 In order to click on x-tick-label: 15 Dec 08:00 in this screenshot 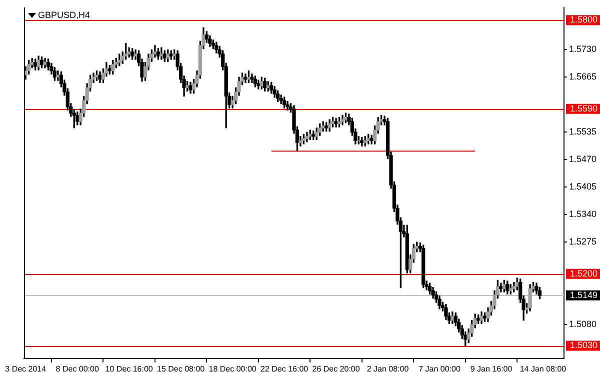, I will do `click(181, 369)`.